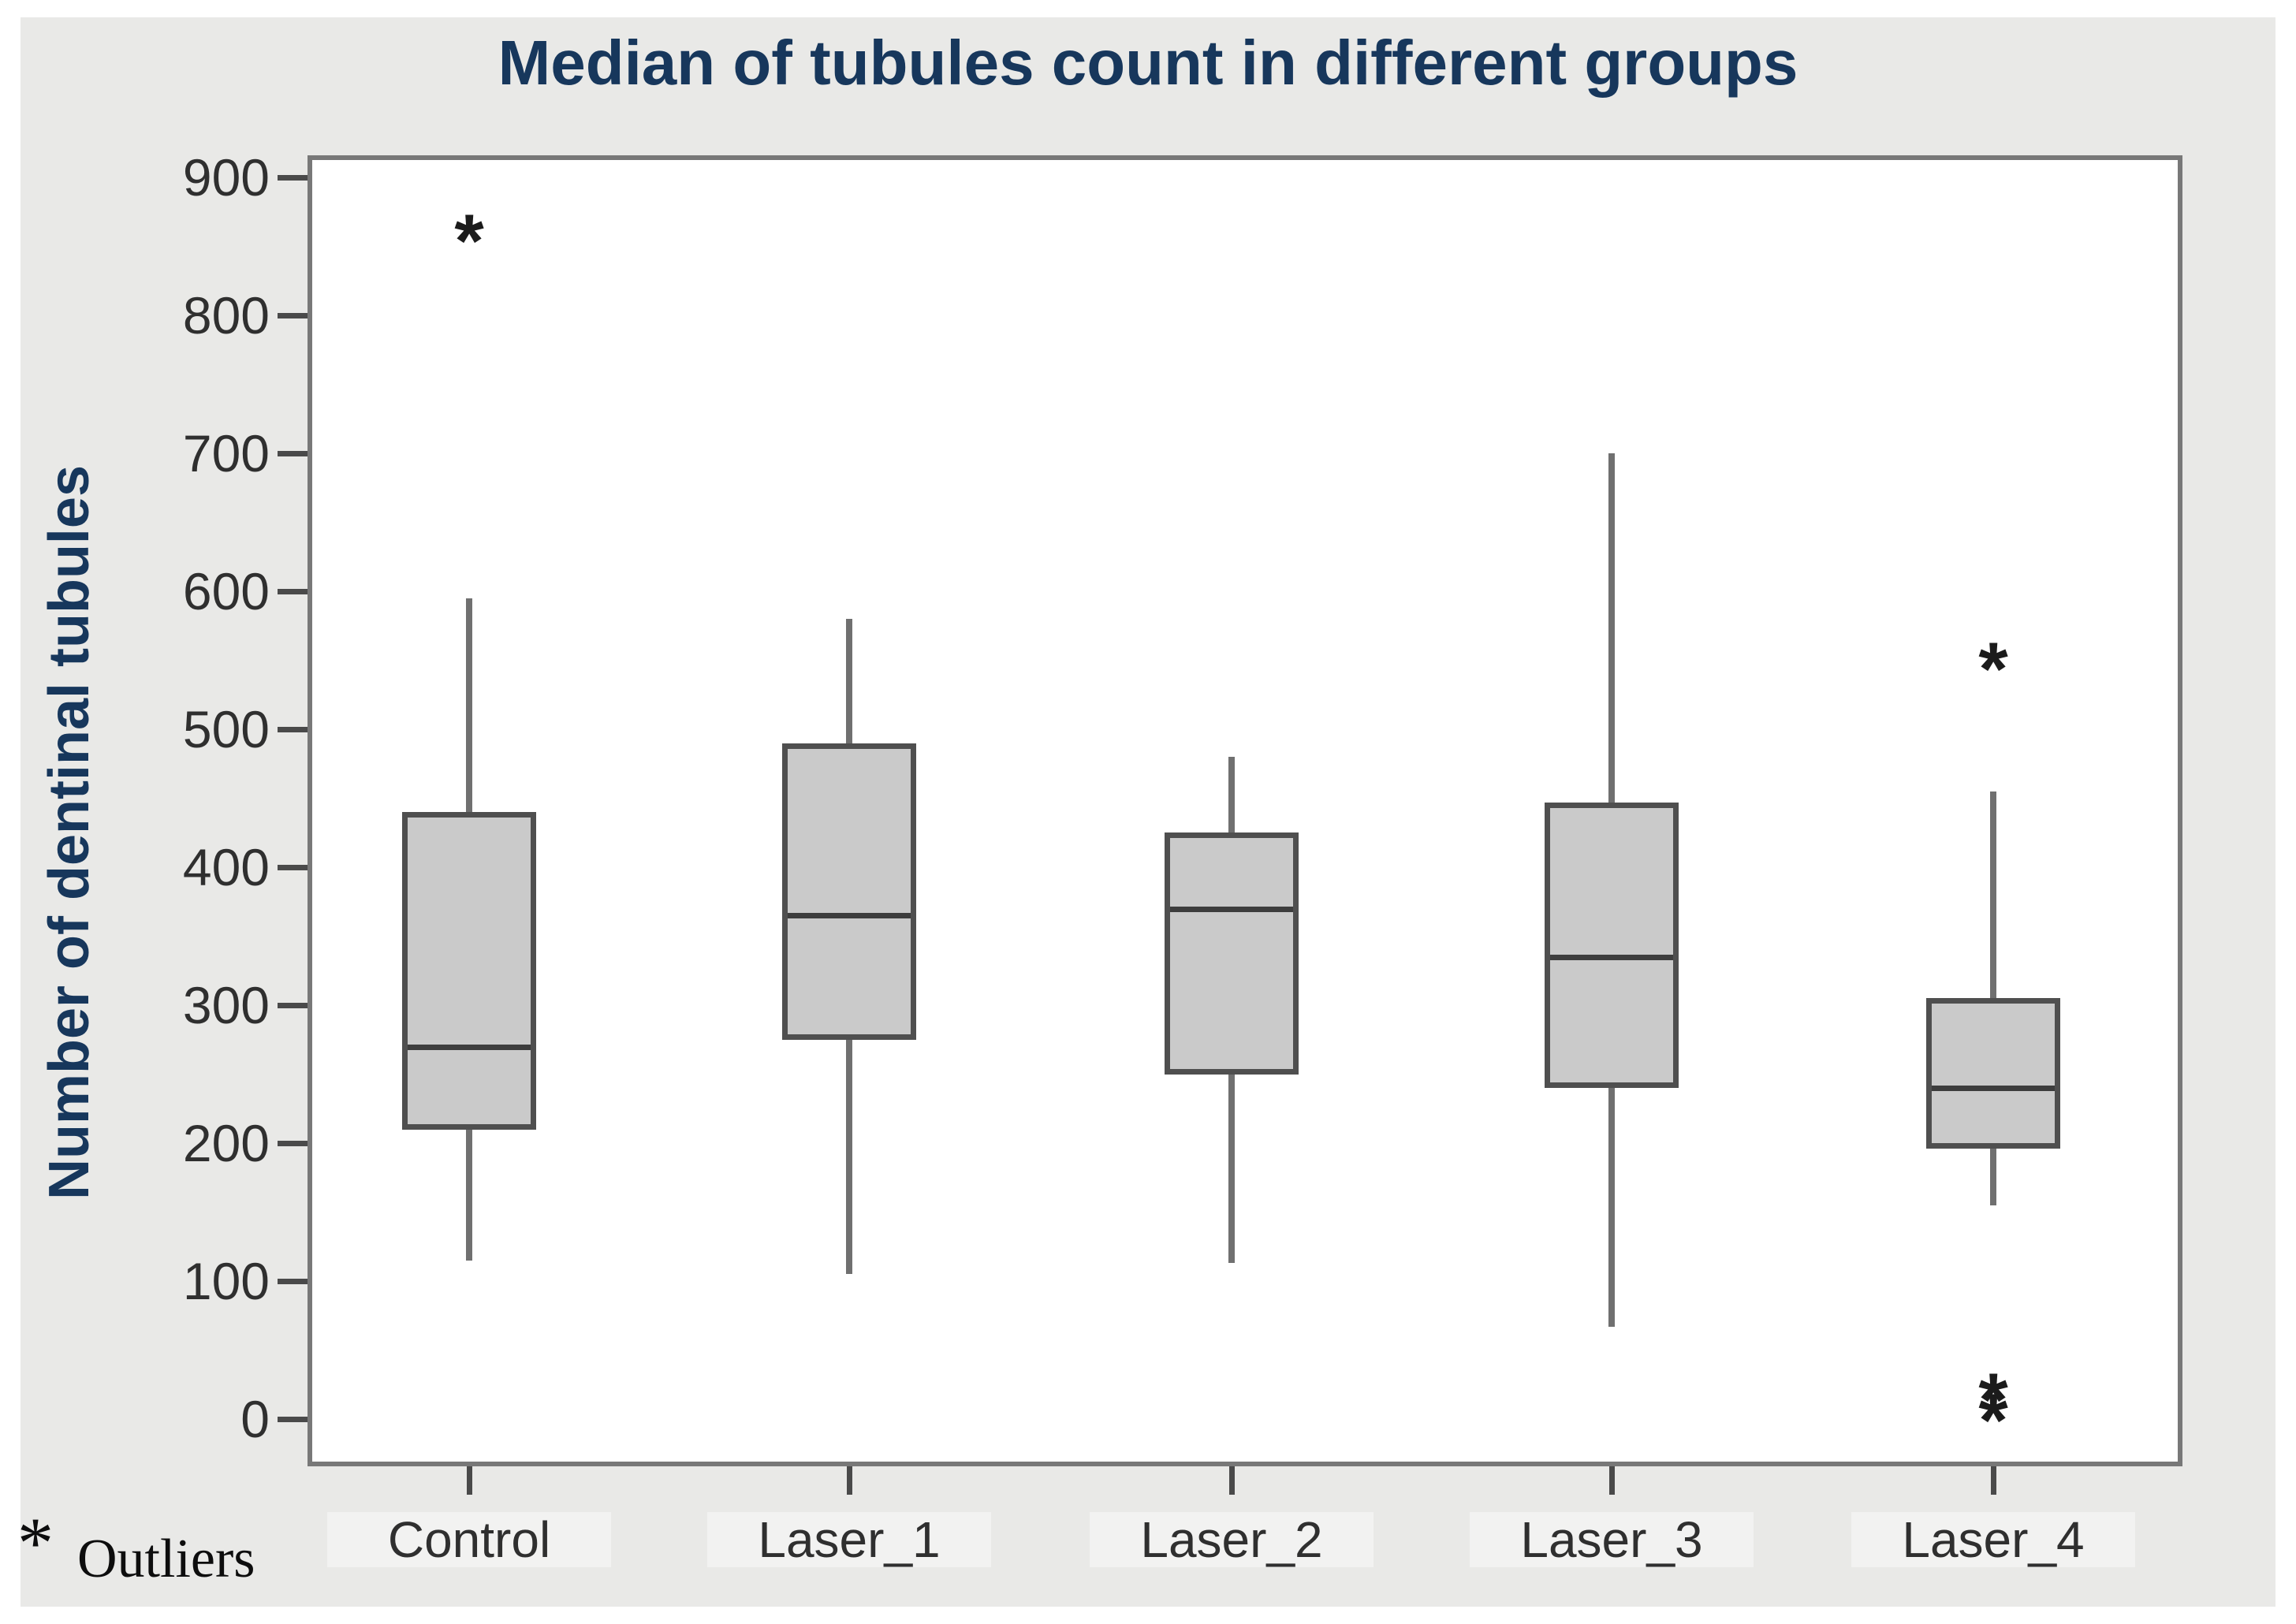  Describe the element at coordinates (469, 1539) in the screenshot. I see `x-tick-label: Control` at that location.